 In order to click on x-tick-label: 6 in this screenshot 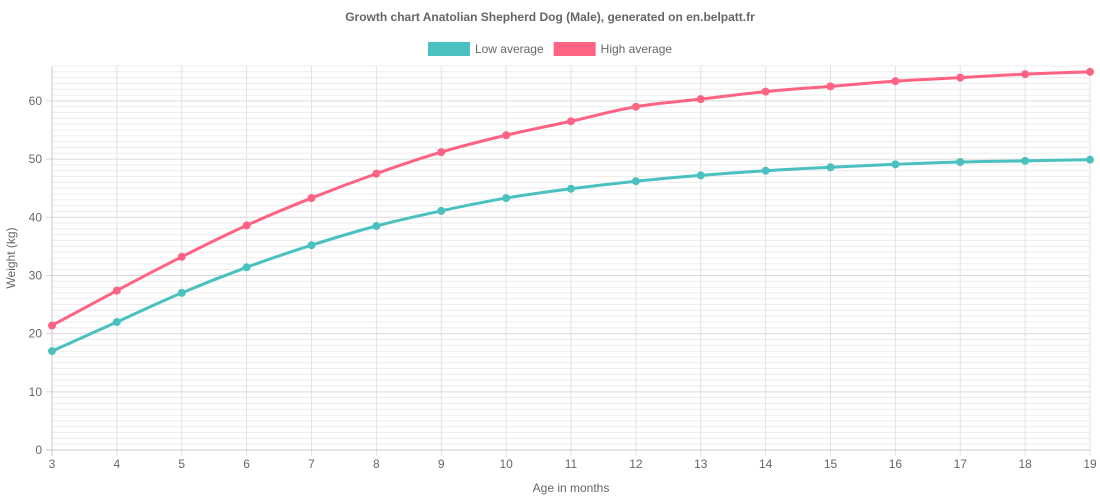, I will do `click(246, 464)`.